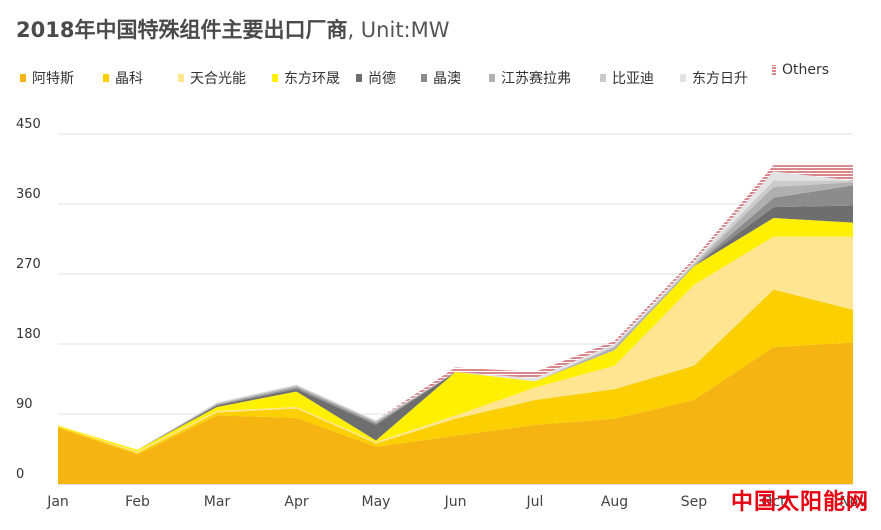 The height and width of the screenshot is (530, 881). I want to click on legend-label: 阿特斯, so click(53, 79).